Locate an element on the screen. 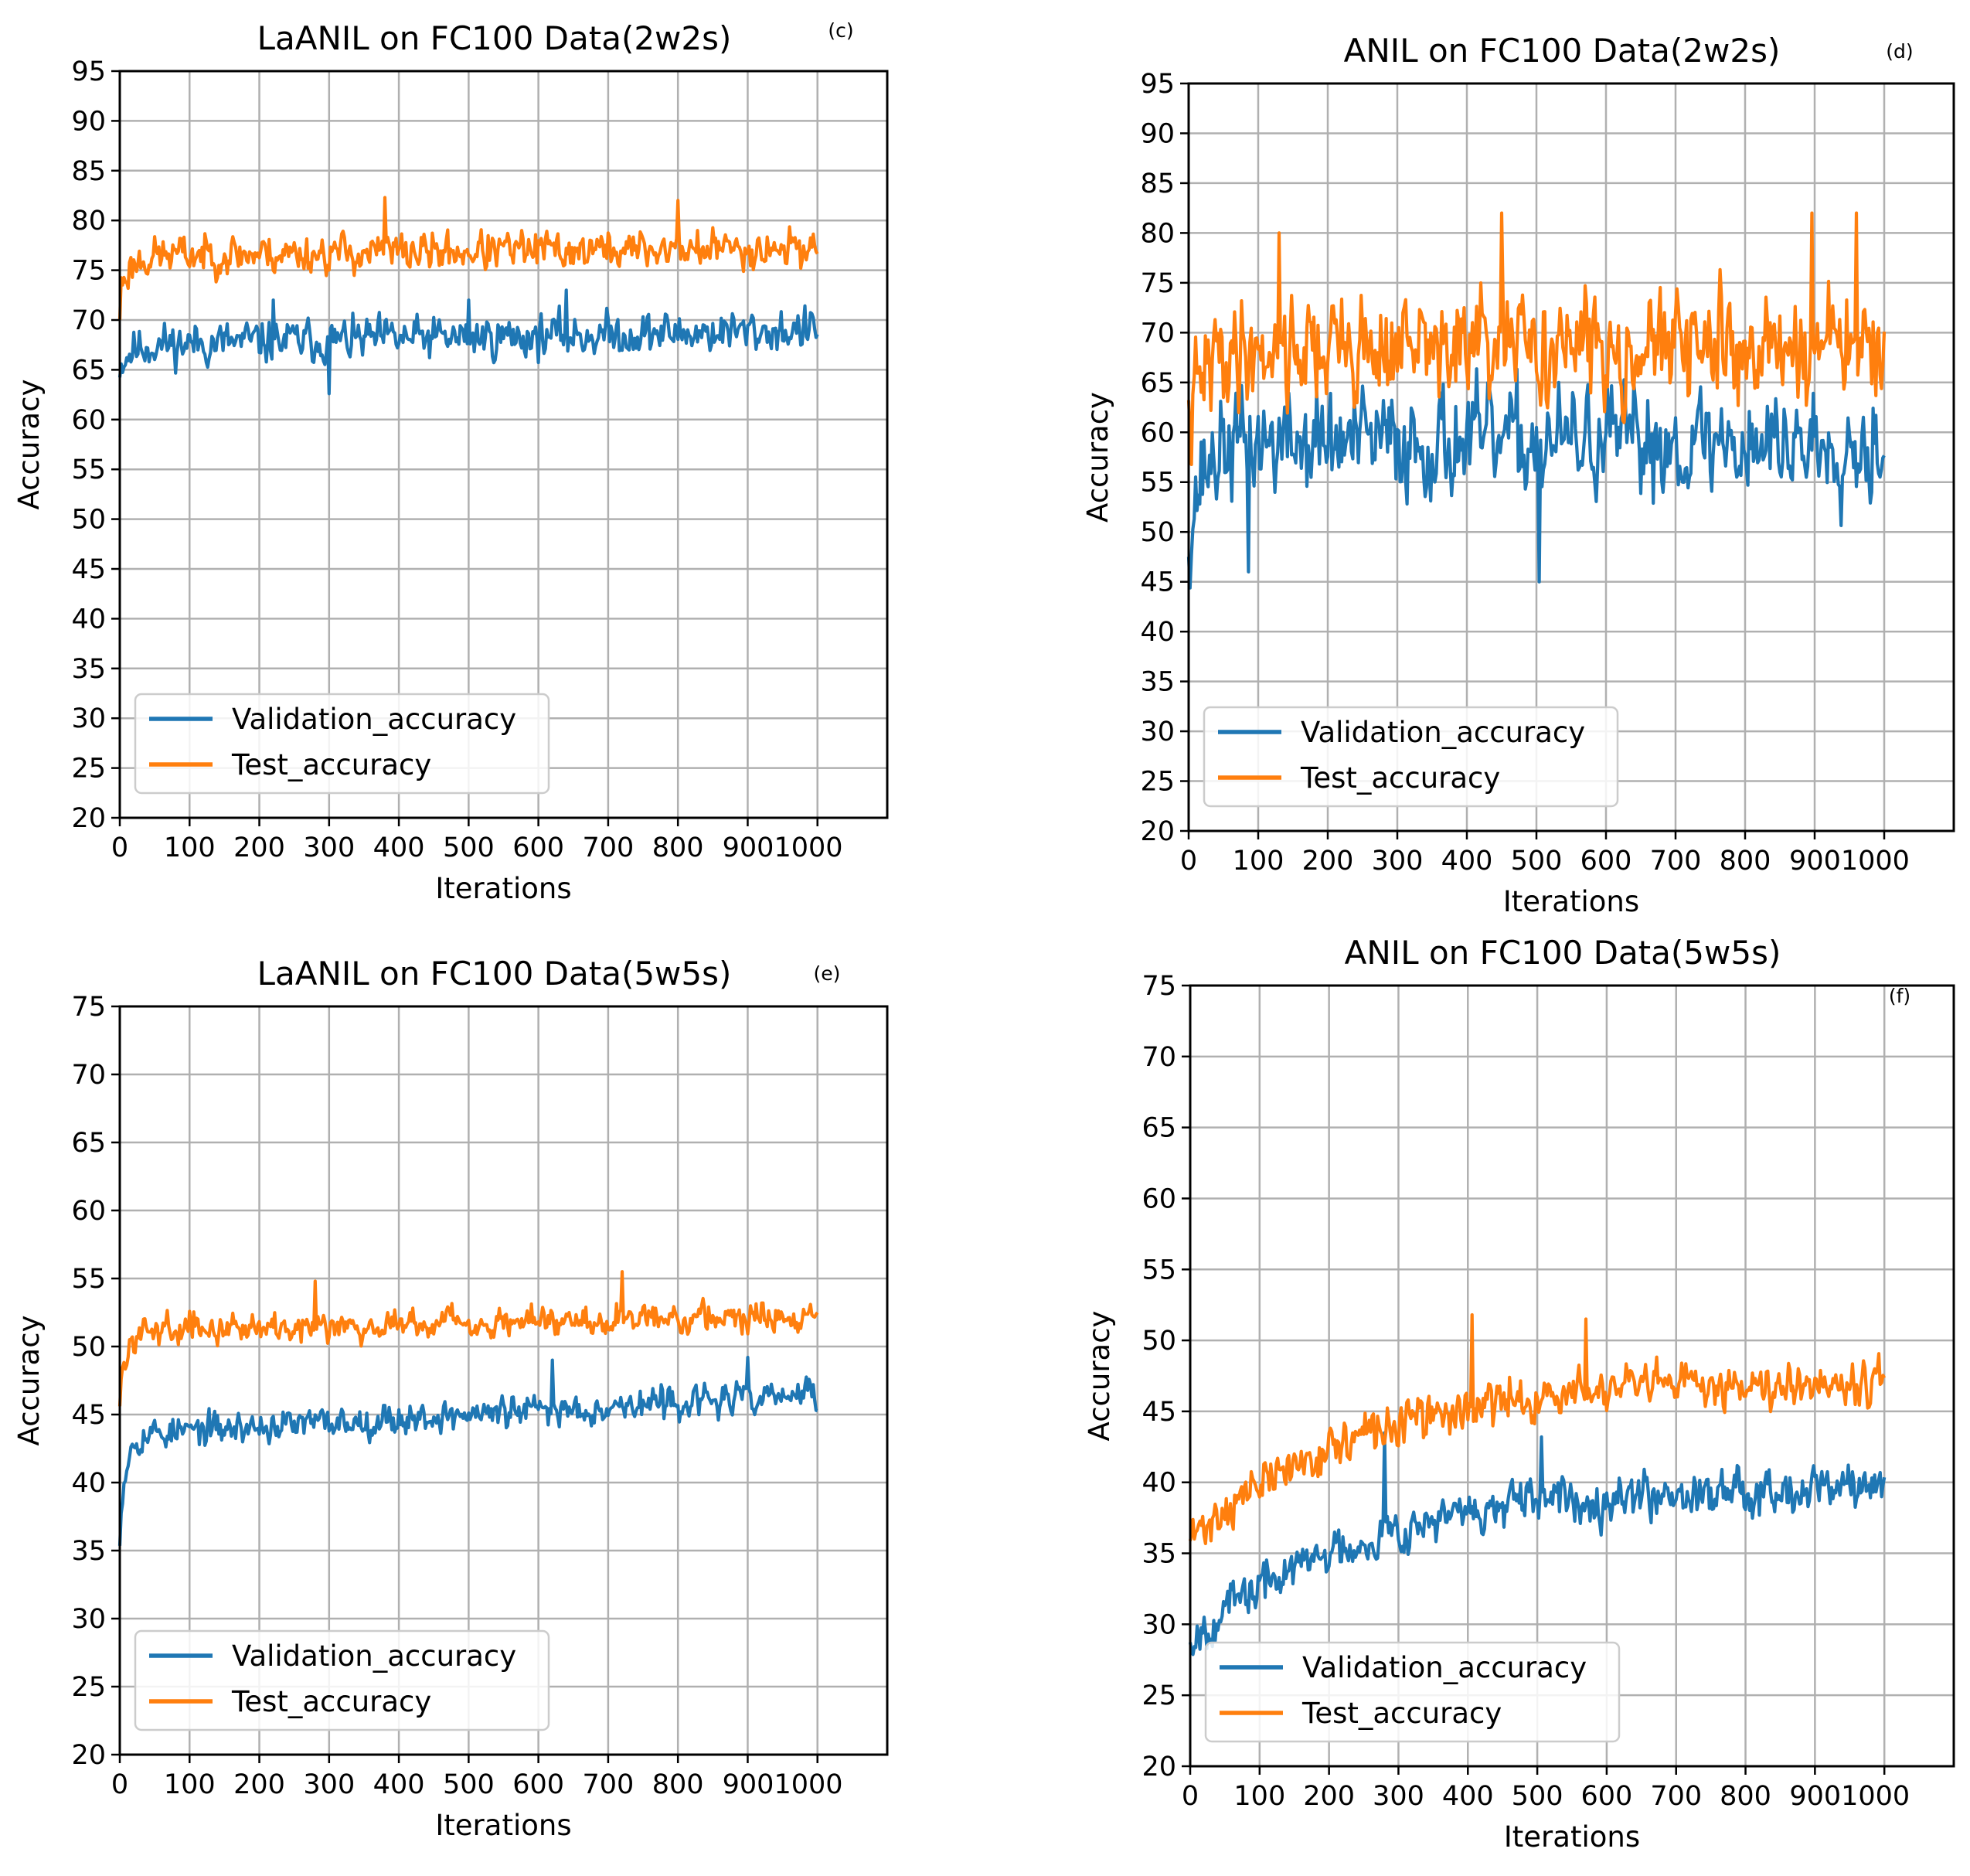 The height and width of the screenshot is (1876, 1970). panel-label: (e) is located at coordinates (827, 974).